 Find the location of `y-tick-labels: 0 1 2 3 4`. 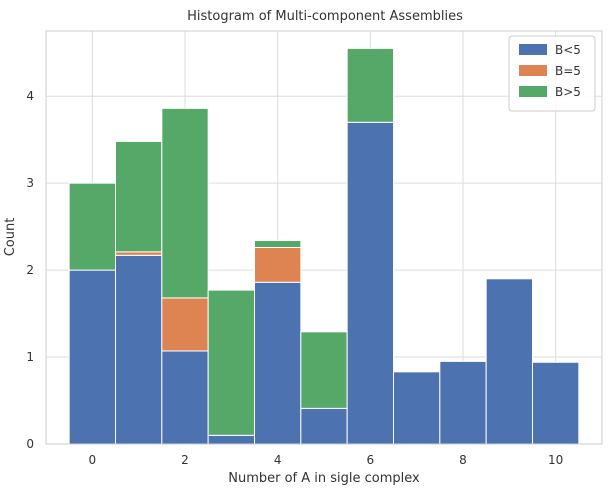

y-tick-labels: 0 1 2 3 4 is located at coordinates (30, 270).